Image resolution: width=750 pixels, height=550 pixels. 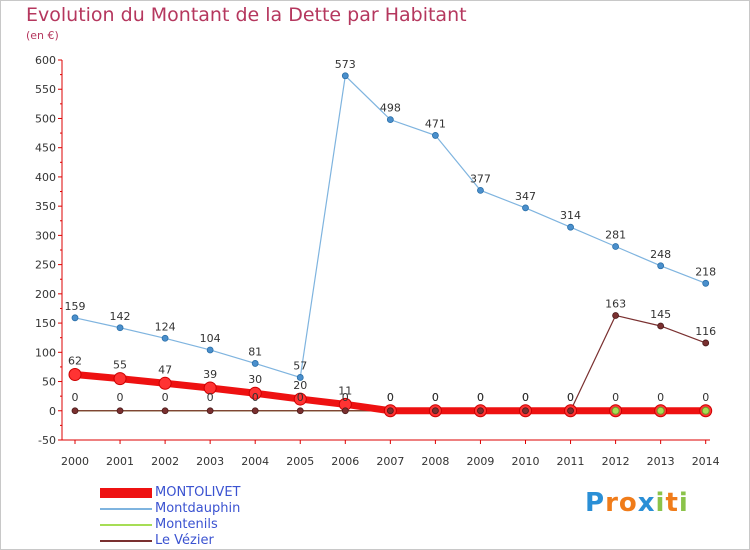 I want to click on logo-letter: o, so click(x=628, y=503).